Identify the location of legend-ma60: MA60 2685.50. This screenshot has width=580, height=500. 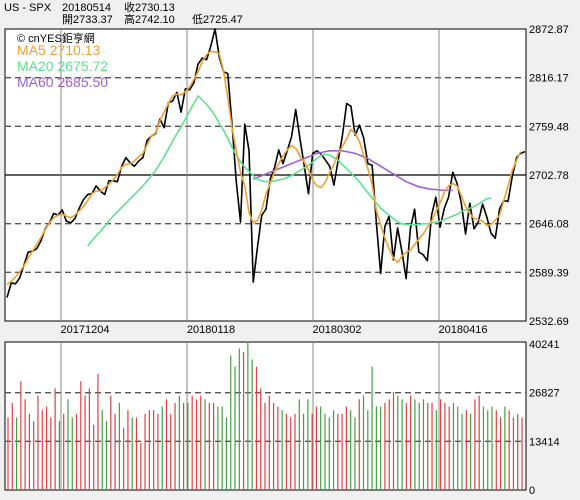
(63, 82).